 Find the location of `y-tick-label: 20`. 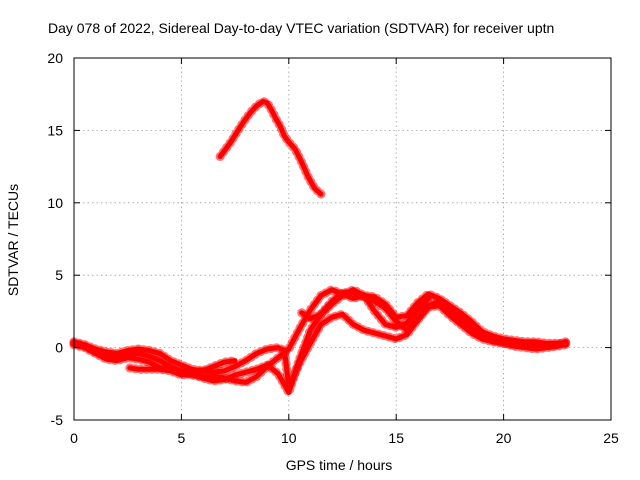

y-tick-label: 20 is located at coordinates (55, 58).